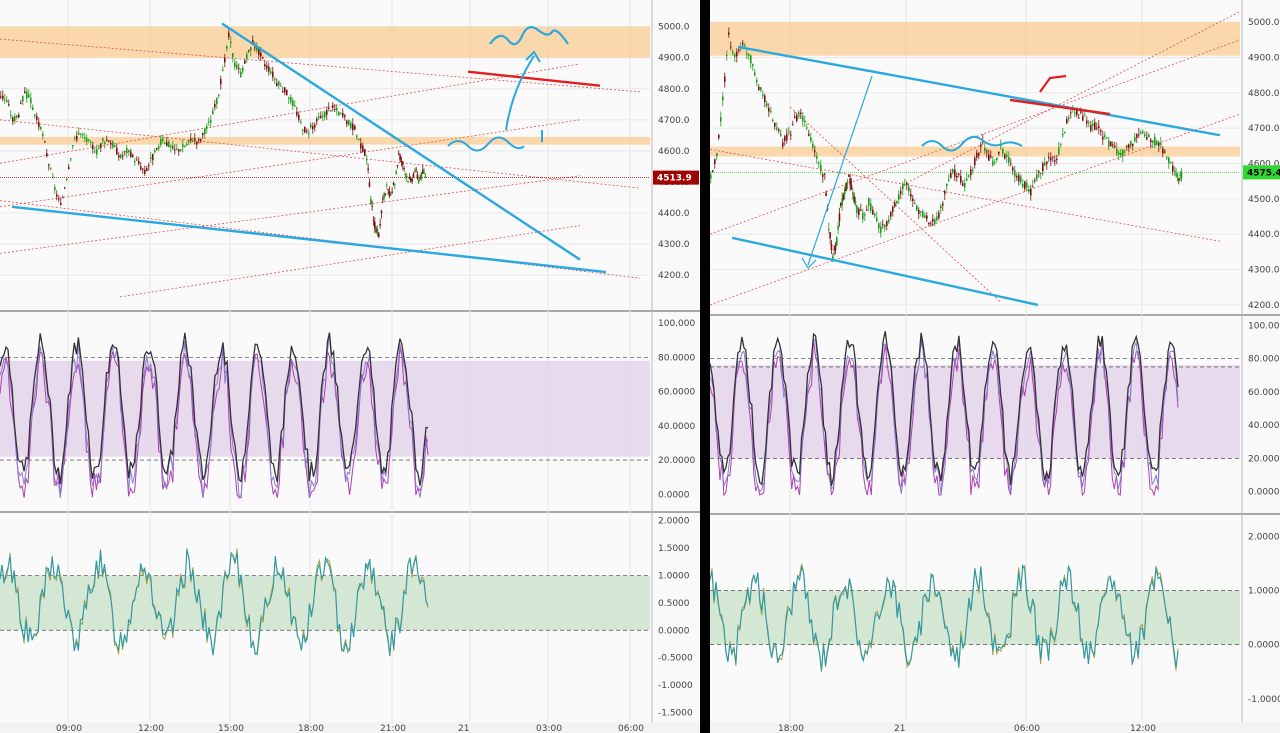 Image resolution: width=1280 pixels, height=733 pixels. I want to click on measure-arrow, so click(809, 263).